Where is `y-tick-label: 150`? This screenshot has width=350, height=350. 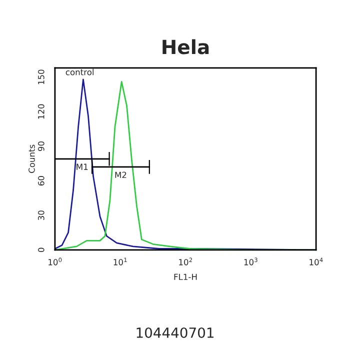 y-tick-label: 150 is located at coordinates (41, 77).